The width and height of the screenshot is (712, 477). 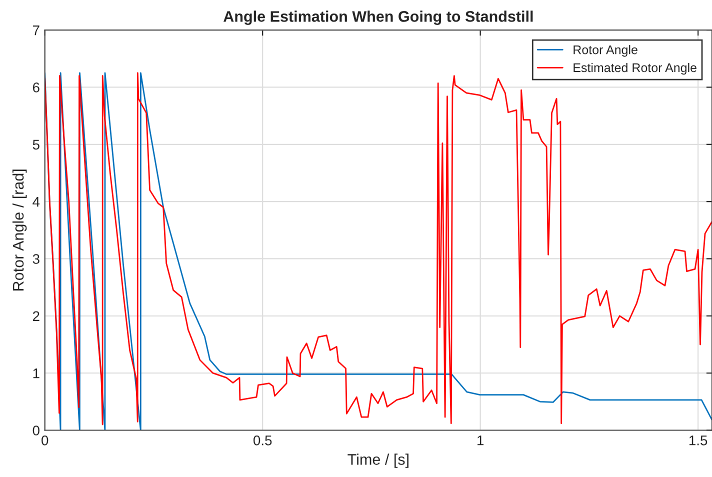 What do you see at coordinates (36, 316) in the screenshot?
I see `y-tick-label: 2` at bounding box center [36, 316].